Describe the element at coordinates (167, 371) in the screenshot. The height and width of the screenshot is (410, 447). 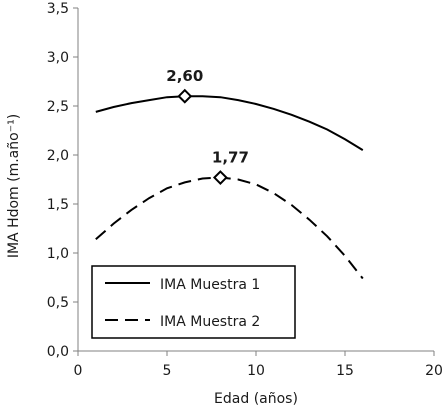
I see `x-tick-label: 5` at that location.